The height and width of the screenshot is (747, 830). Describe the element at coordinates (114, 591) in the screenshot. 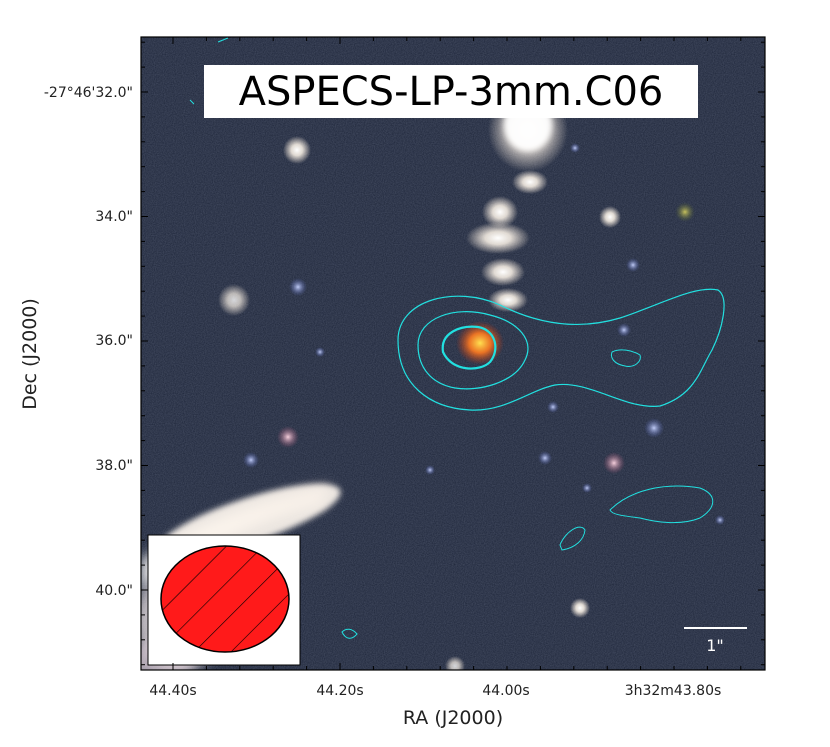

I see `y-tick-label: 40.0"` at that location.